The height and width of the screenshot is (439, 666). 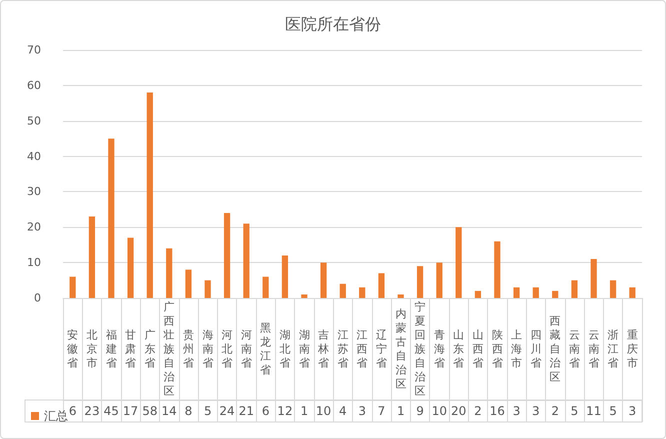 What do you see at coordinates (130, 349) in the screenshot?
I see `x-tick-label: 甘肃省` at bounding box center [130, 349].